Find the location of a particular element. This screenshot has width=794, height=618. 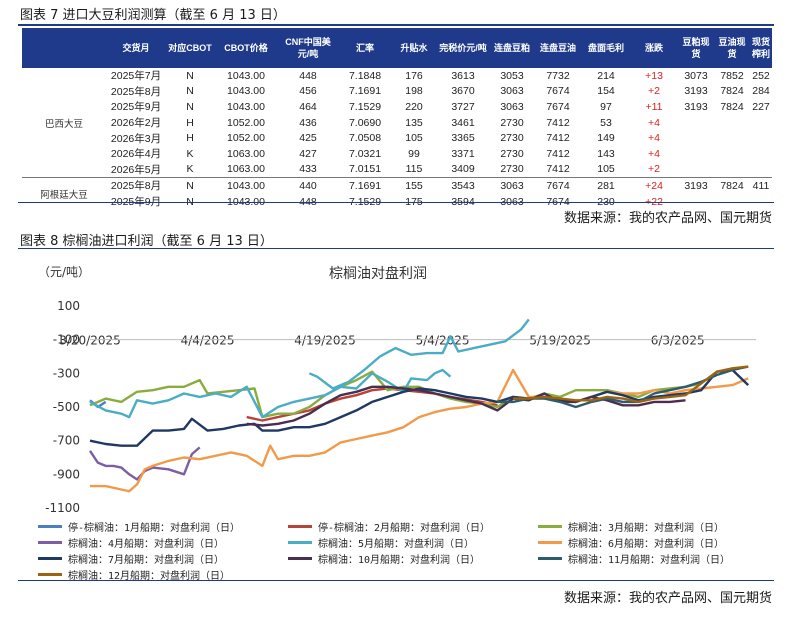

x-tick-label: 4/19/2025 is located at coordinates (325, 341).